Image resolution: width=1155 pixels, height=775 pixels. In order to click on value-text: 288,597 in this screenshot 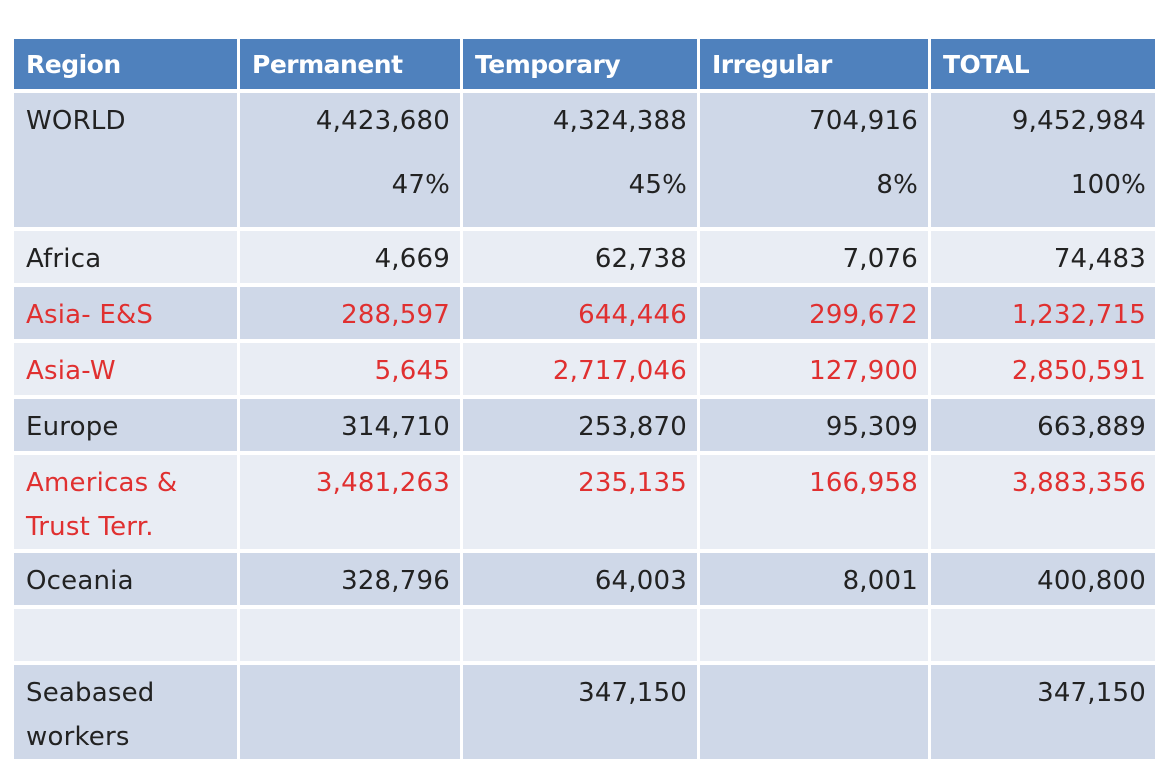, I will do `click(395, 315)`.